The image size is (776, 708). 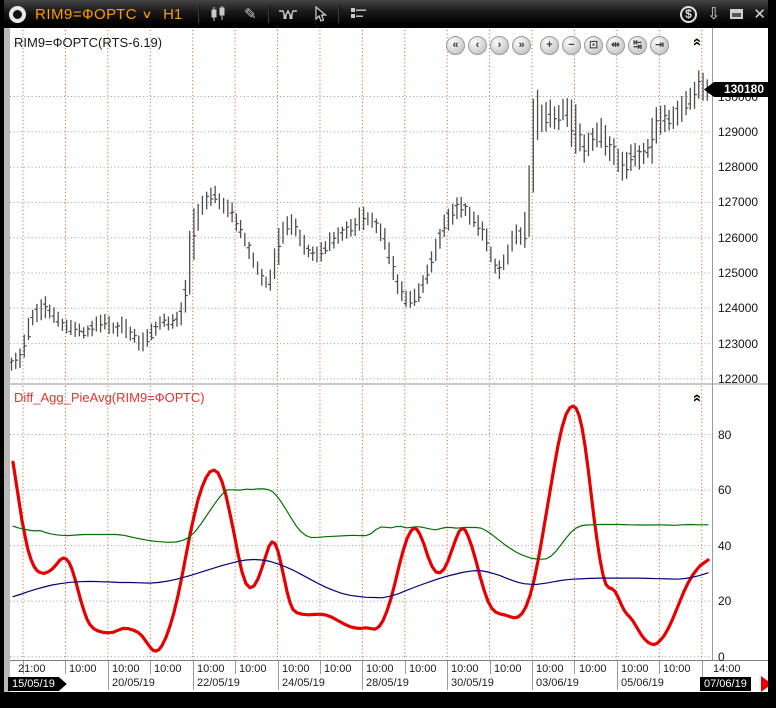 I want to click on pattern-search-icon, so click(x=288, y=14).